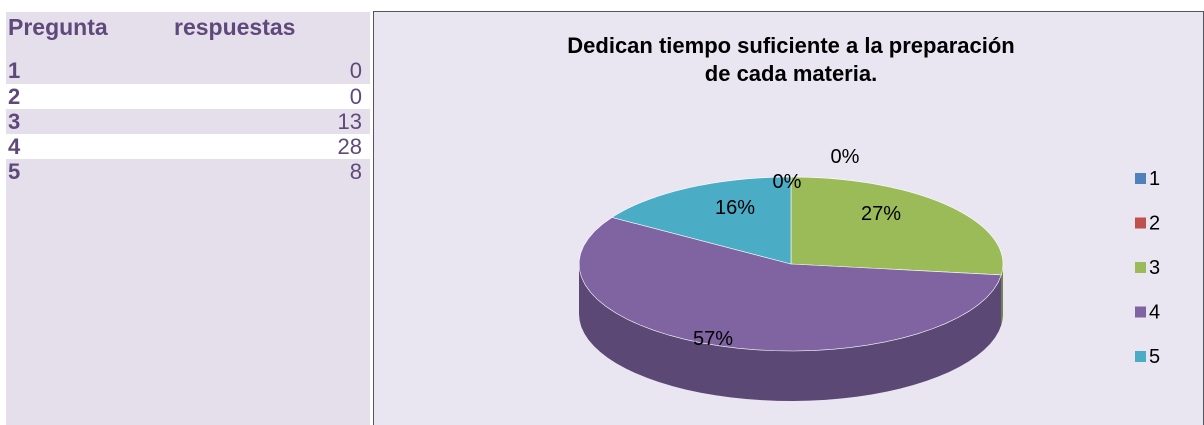 Image resolution: width=1204 pixels, height=425 pixels. I want to click on legend-label: 2, so click(1154, 224).